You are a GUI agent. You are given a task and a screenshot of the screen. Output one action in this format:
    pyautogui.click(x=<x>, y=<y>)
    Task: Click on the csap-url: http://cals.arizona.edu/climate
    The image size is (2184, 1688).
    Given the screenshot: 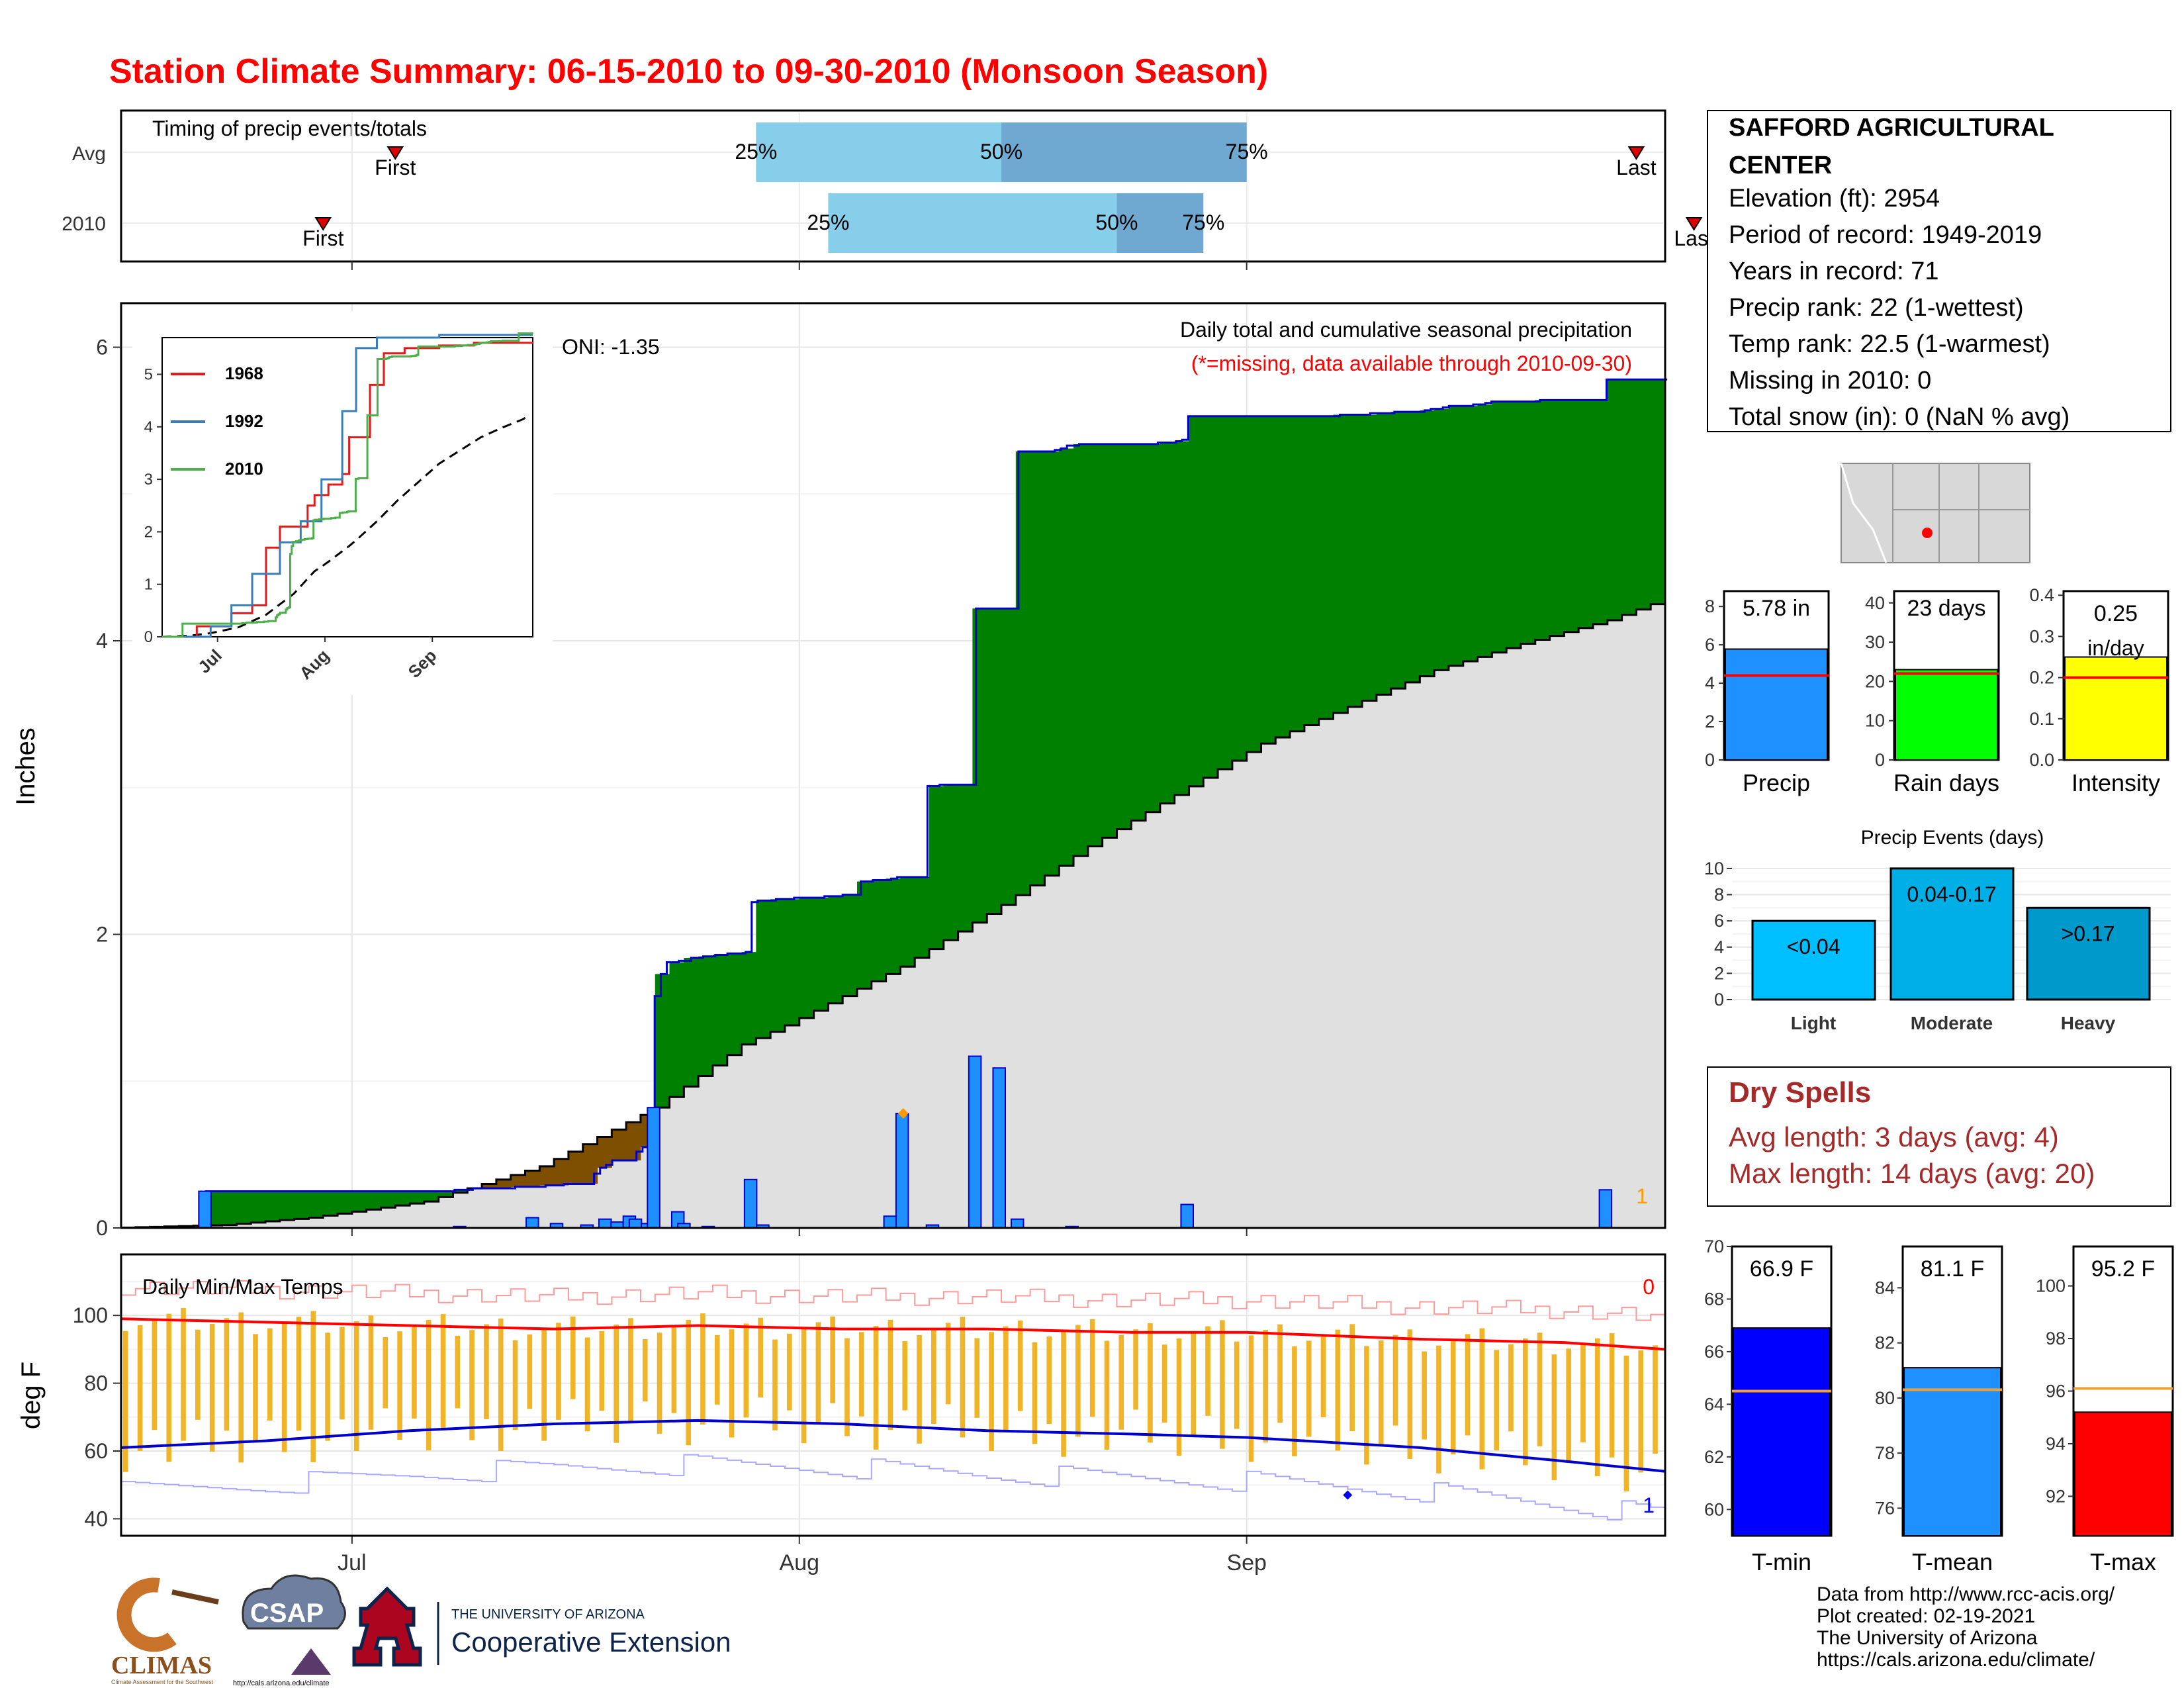 What is the action you would take?
    pyautogui.click(x=281, y=1683)
    